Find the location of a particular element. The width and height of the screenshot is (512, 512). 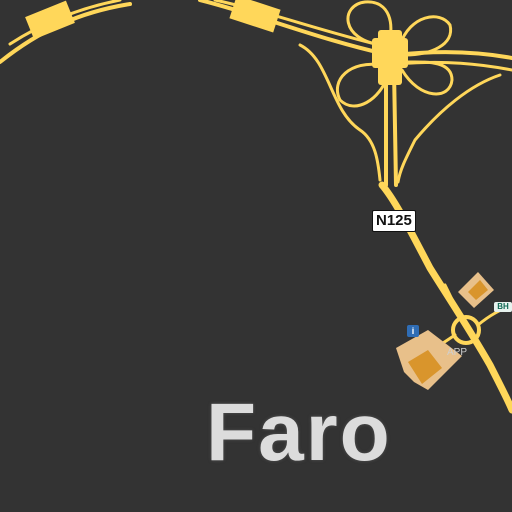

road-label-n125: N125 is located at coordinates (394, 221).